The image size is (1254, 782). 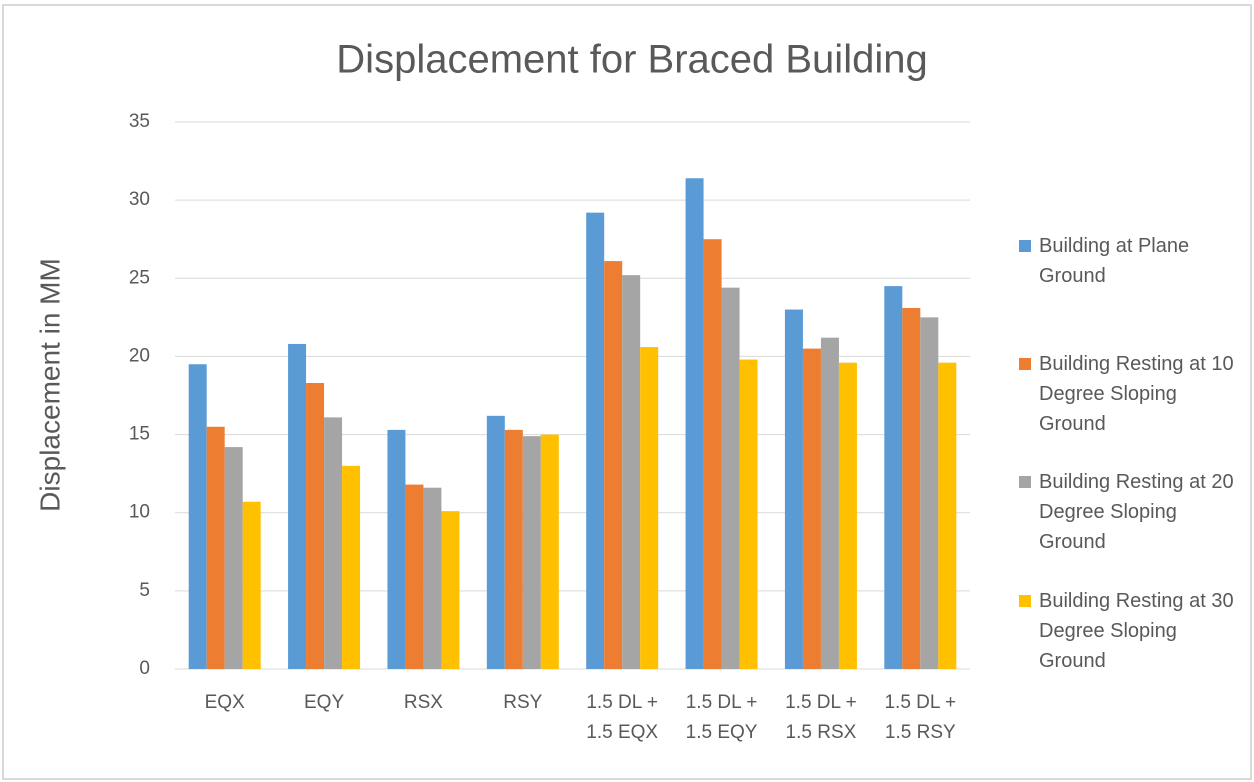 I want to click on y-tick-label: 10, so click(x=139, y=512).